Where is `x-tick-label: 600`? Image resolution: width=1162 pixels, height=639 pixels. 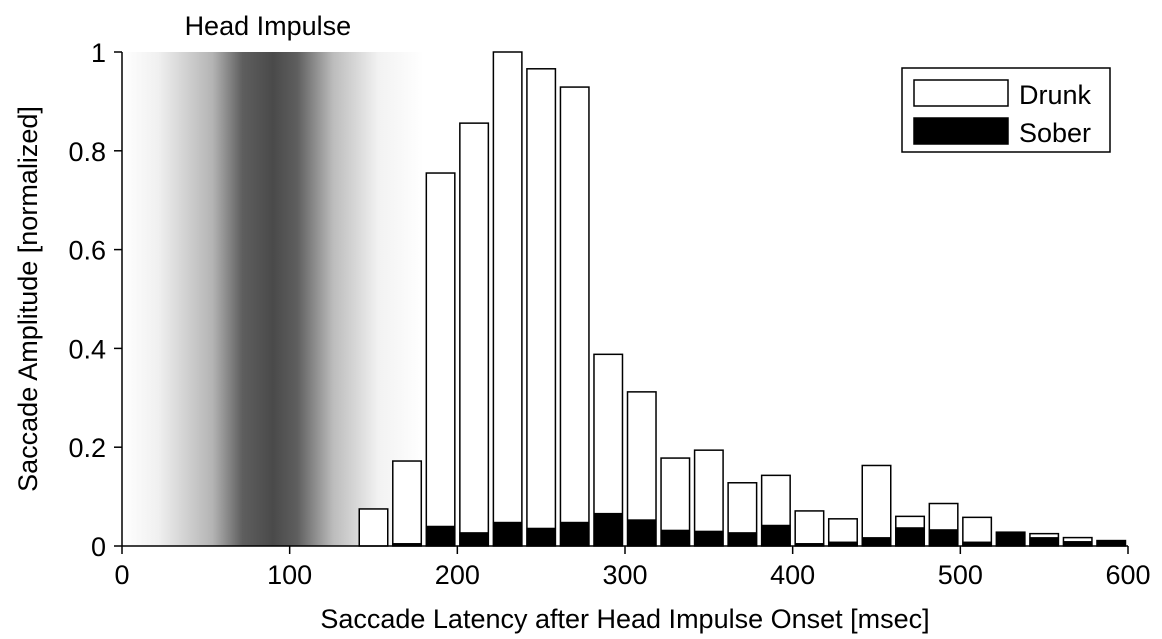 x-tick-label: 600 is located at coordinates (1127, 575).